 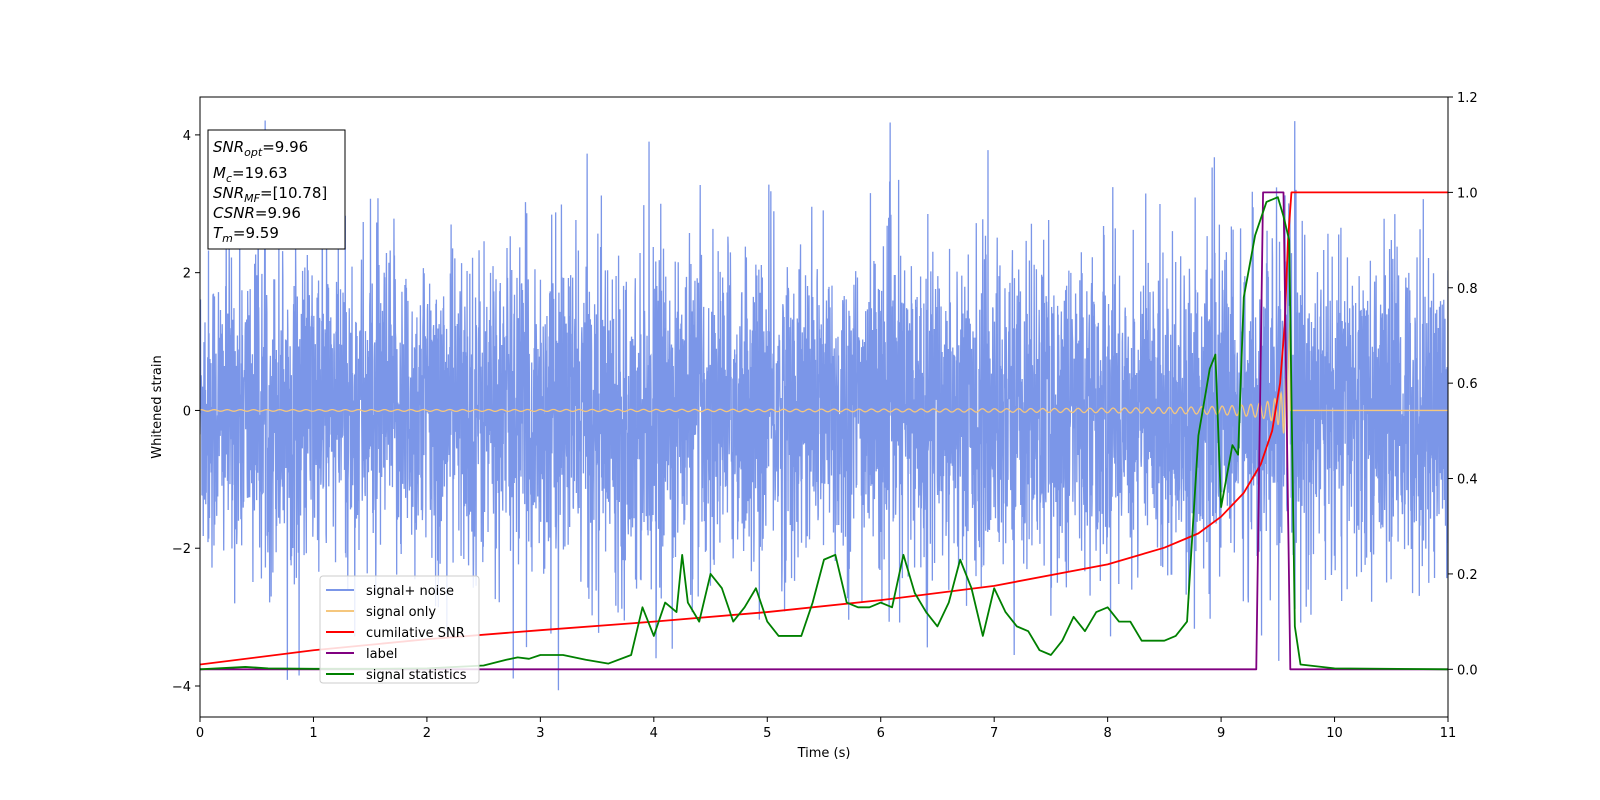 What do you see at coordinates (1467, 575) in the screenshot?
I see `y2-tick-label: 0.2` at bounding box center [1467, 575].